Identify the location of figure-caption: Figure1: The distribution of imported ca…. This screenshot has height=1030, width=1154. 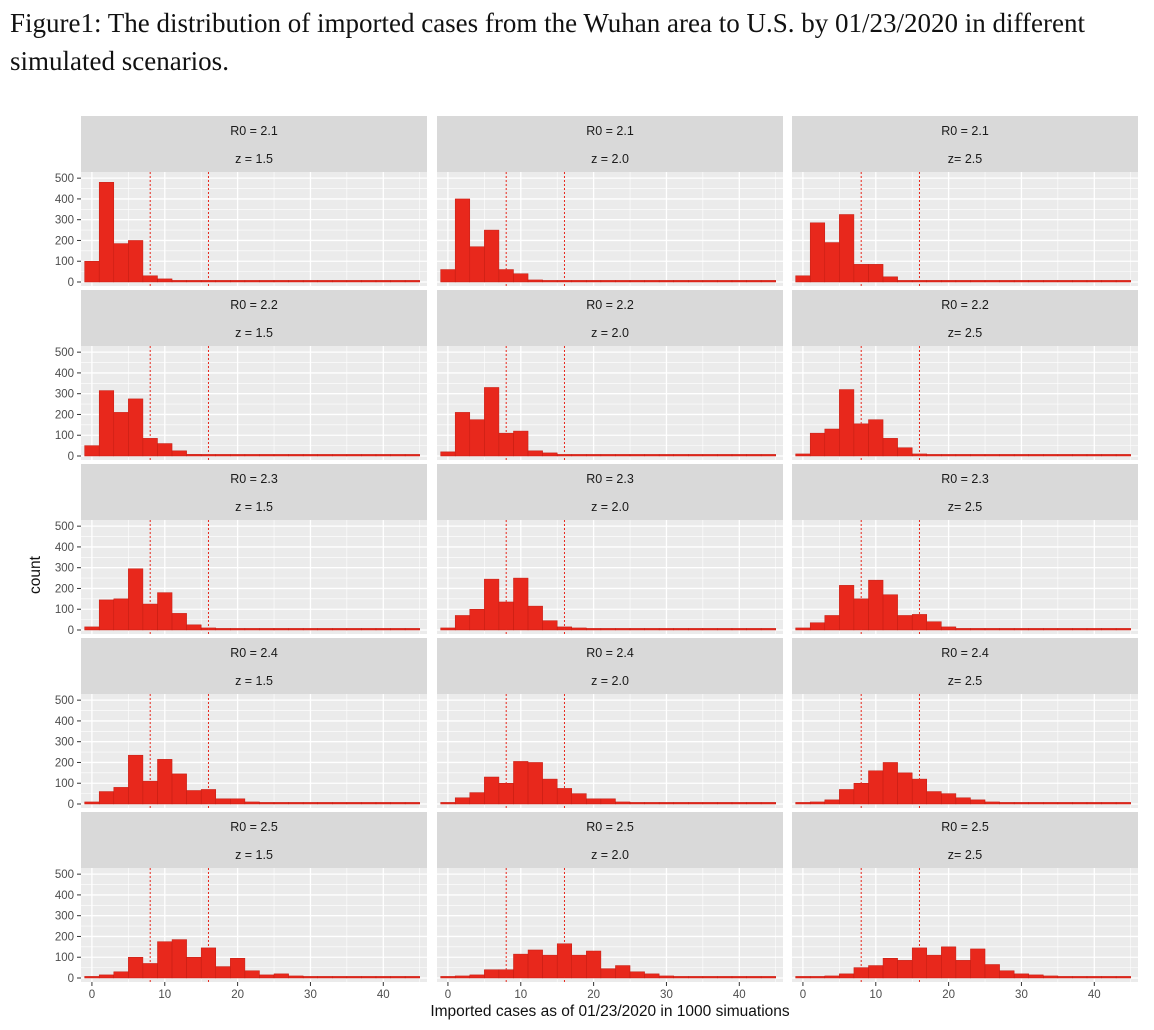
(547, 42).